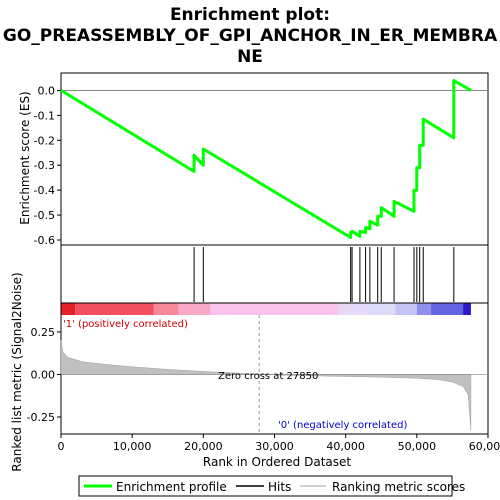  Describe the element at coordinates (44, 215) in the screenshot. I see `es-y-tick-label: -0.5` at that location.